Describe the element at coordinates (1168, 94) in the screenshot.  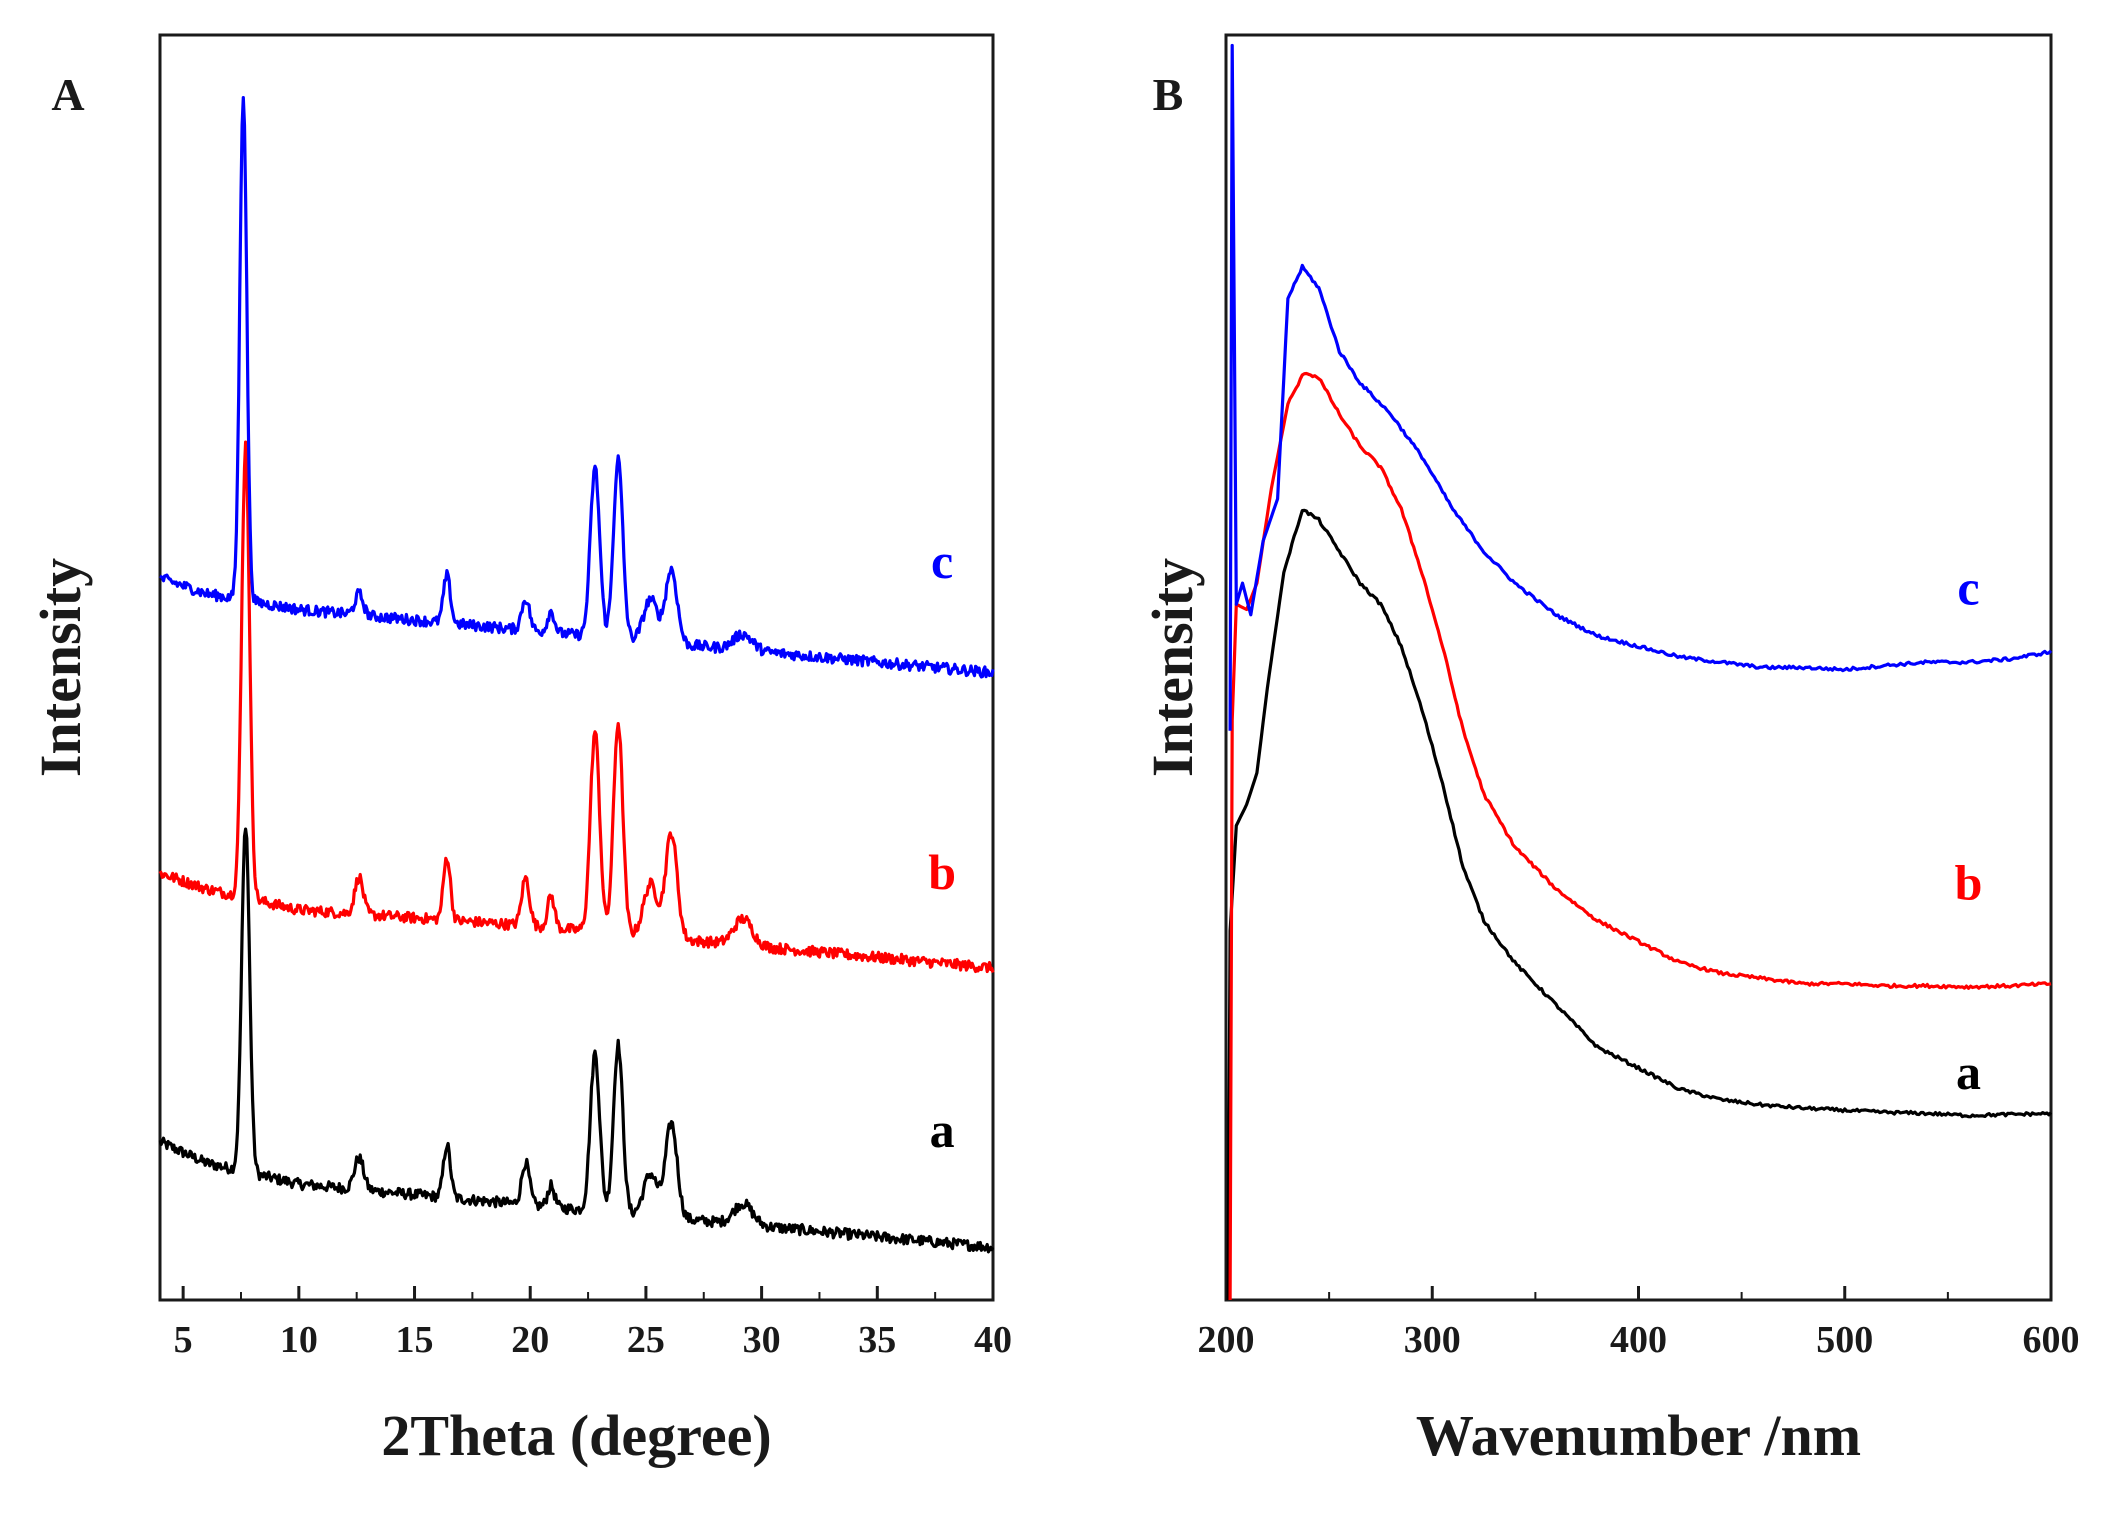
I see `panel-label: B` at that location.